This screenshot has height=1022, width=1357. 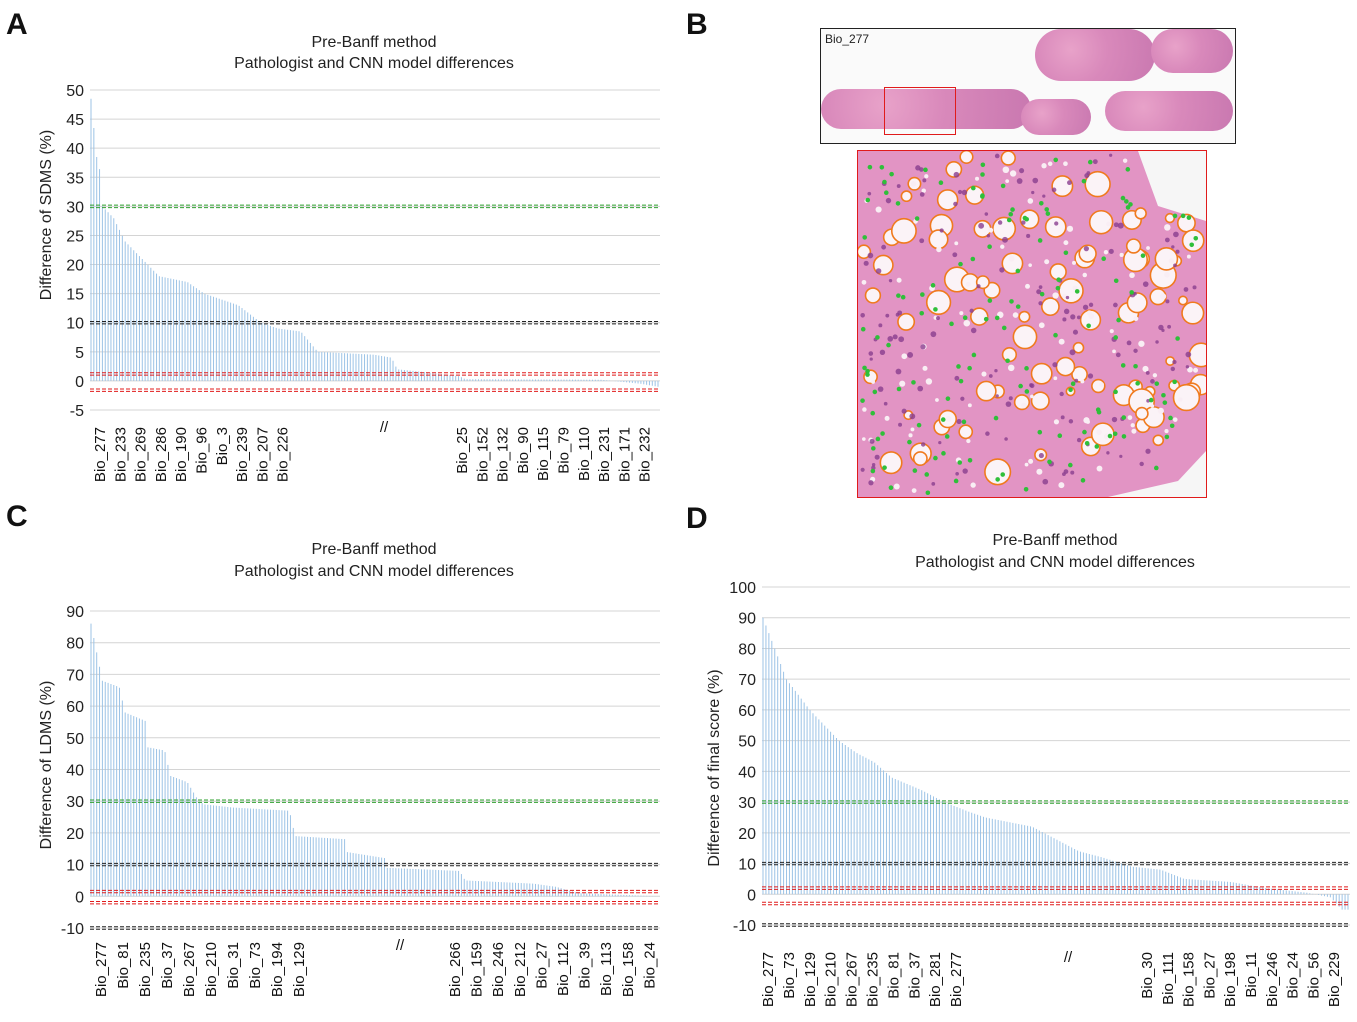 What do you see at coordinates (75, 120) in the screenshot?
I see `ytick-label: 45` at bounding box center [75, 120].